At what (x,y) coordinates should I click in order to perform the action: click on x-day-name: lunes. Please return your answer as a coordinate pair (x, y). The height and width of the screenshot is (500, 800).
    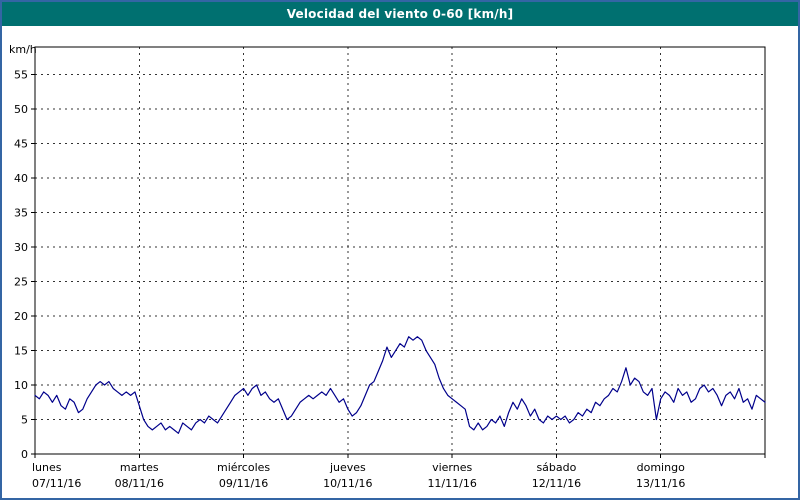
    Looking at the image, I should click on (47, 467).